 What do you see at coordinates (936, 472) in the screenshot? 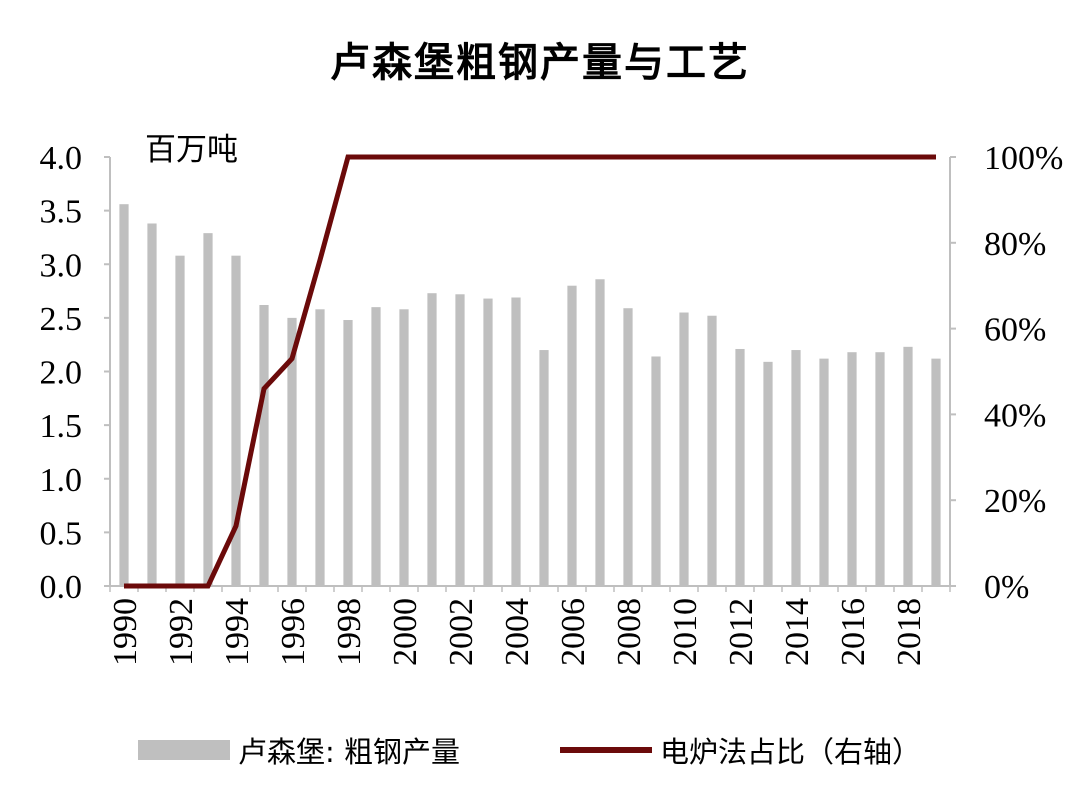
I see `bar-2019` at bounding box center [936, 472].